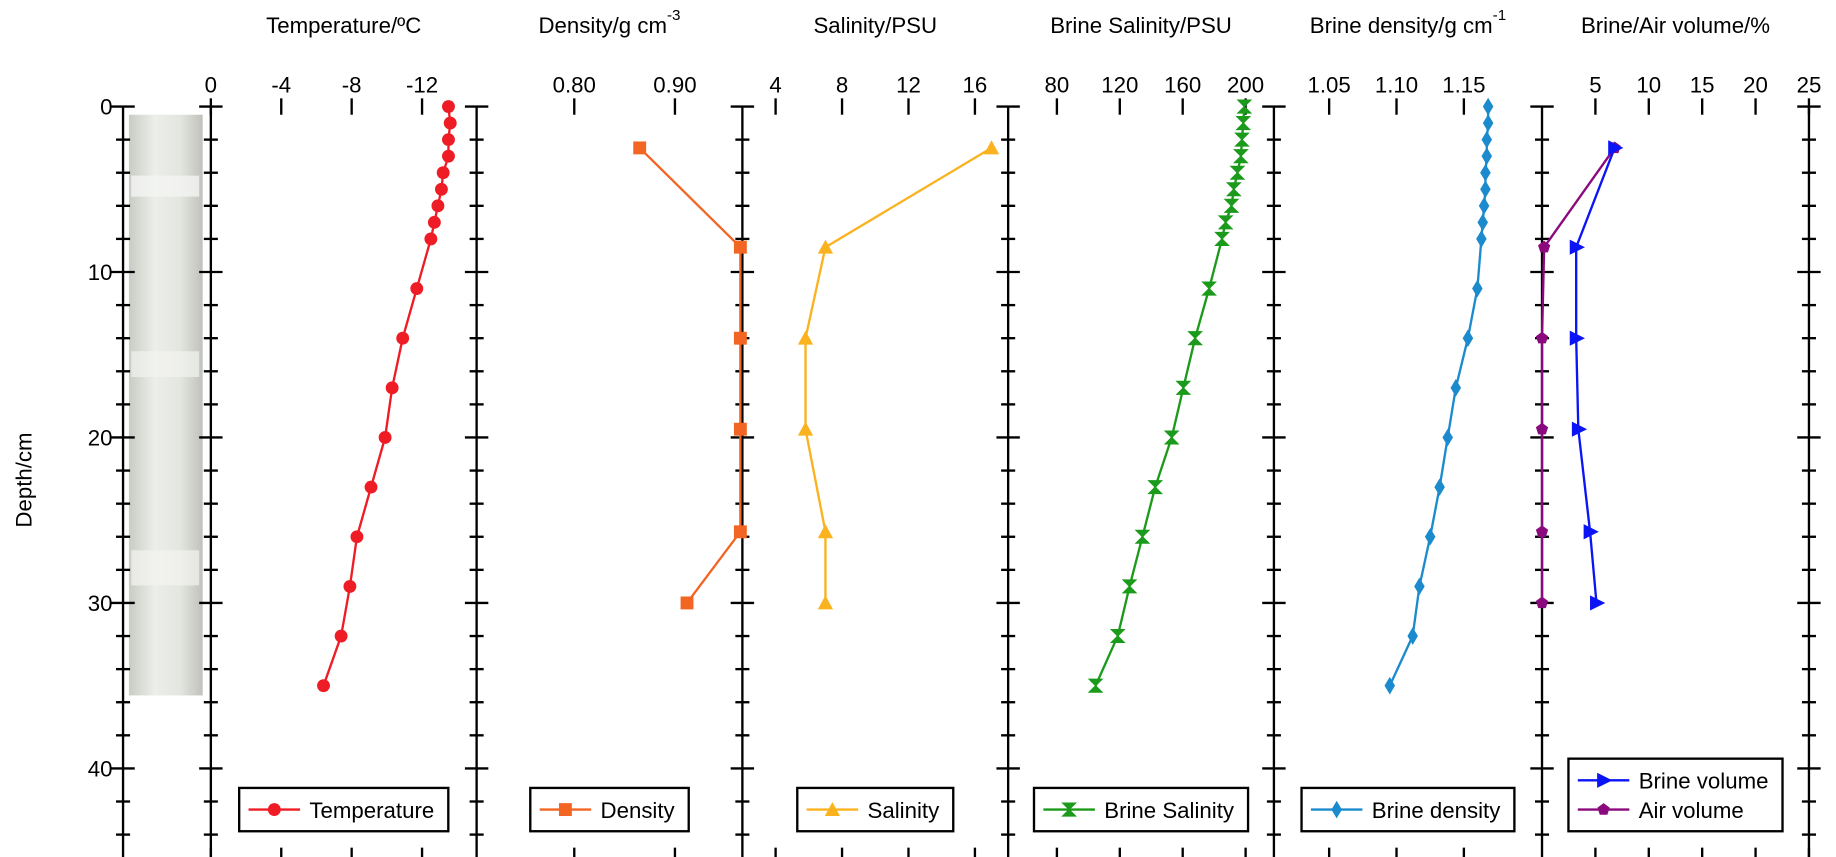 Image resolution: width=1836 pixels, height=857 pixels. I want to click on panel-title: Brine/Air volume/%, so click(1675, 25).